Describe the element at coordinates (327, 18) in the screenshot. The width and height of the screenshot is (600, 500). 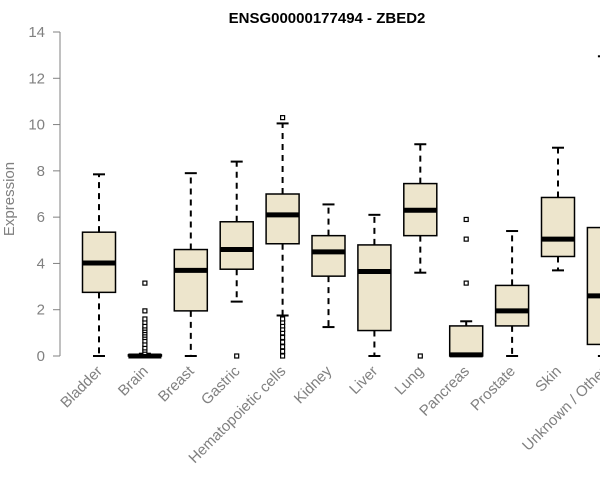
I see `chart-title: ENSG00000177494 - ZBED2` at that location.